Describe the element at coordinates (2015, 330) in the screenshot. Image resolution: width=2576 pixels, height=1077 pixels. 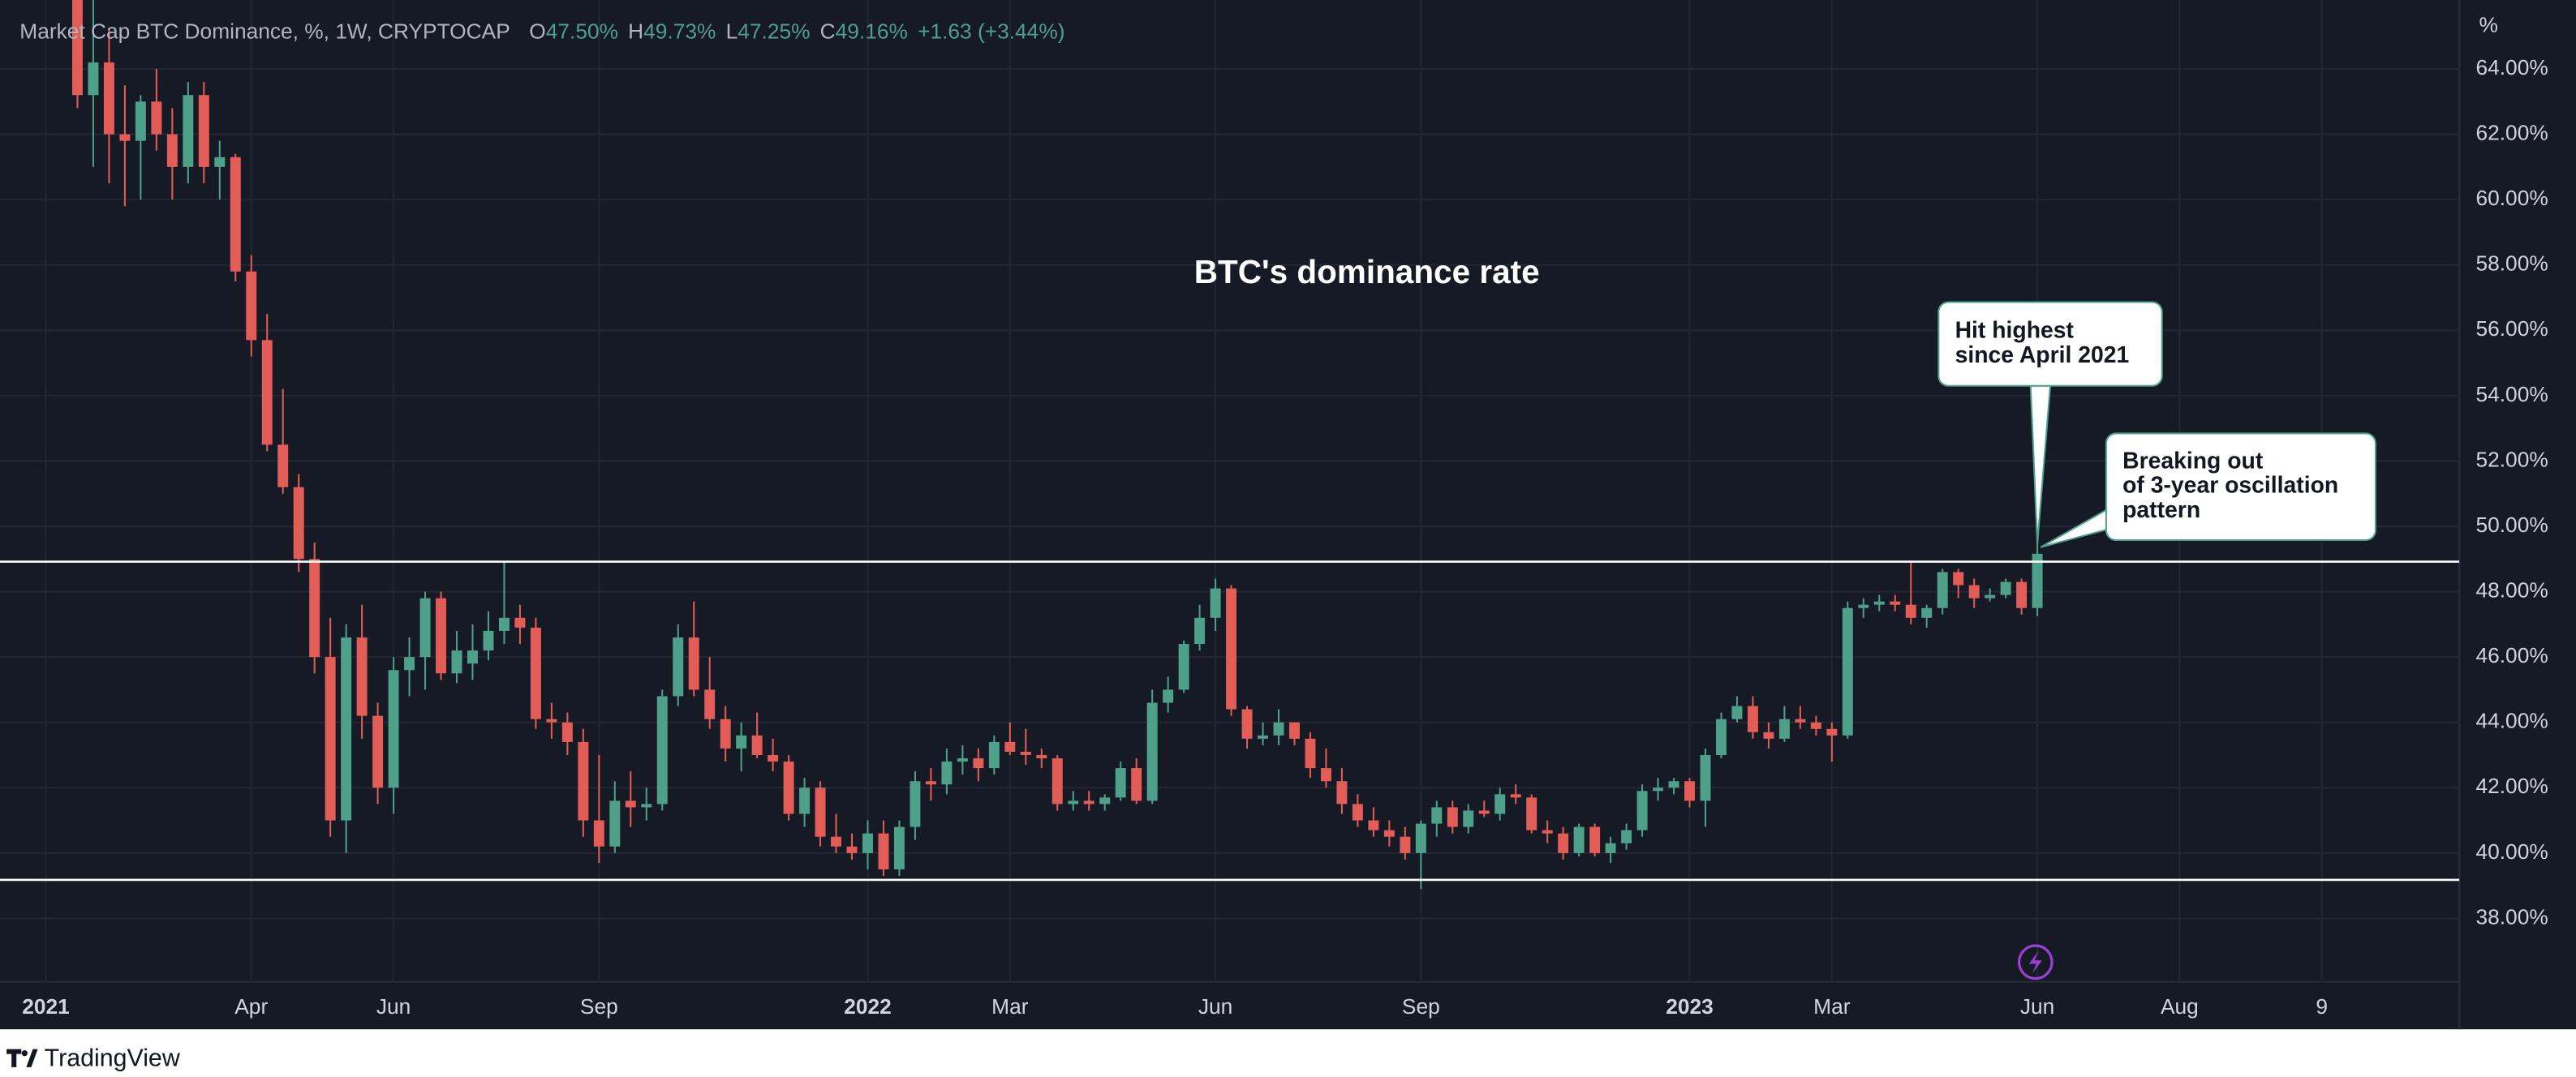
I see `callout-text: Hit highest` at that location.